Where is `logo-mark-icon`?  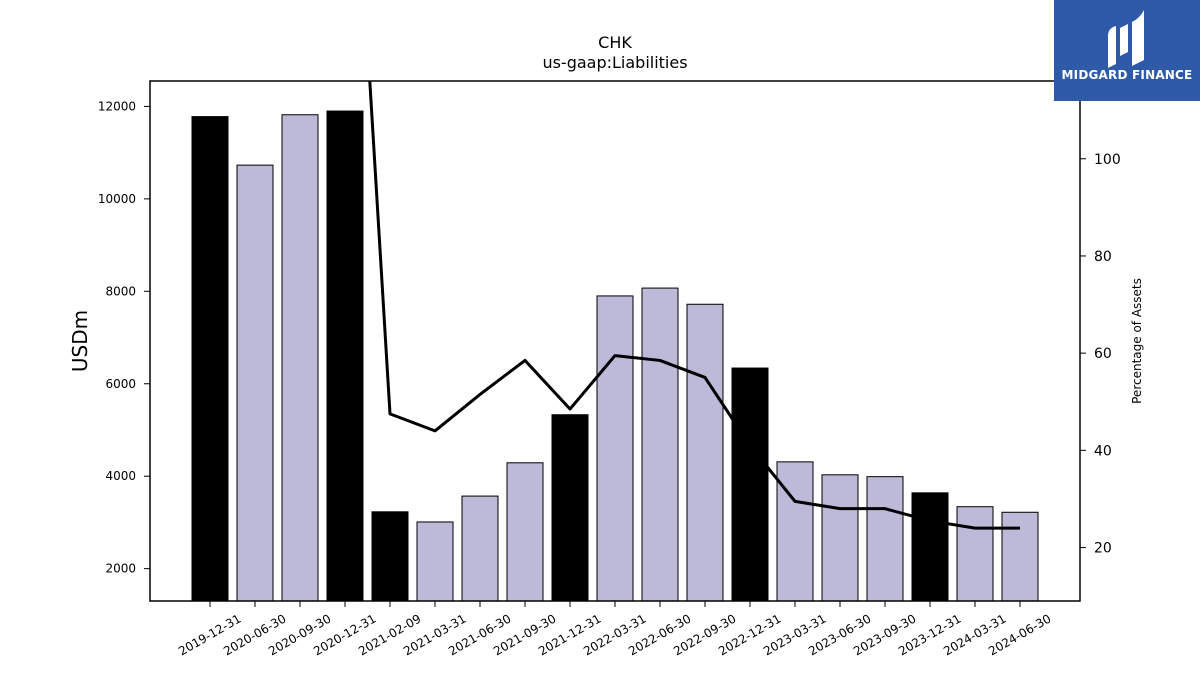
logo-mark-icon is located at coordinates (1126, 39).